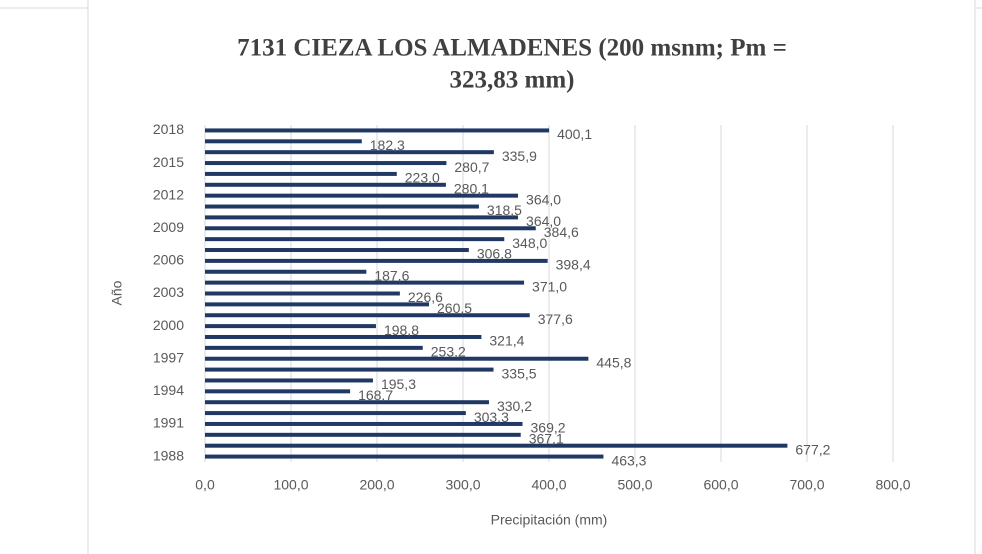 This screenshot has height=554, width=982. Describe the element at coordinates (448, 352) in the screenshot. I see `data-label: 253,2` at that location.